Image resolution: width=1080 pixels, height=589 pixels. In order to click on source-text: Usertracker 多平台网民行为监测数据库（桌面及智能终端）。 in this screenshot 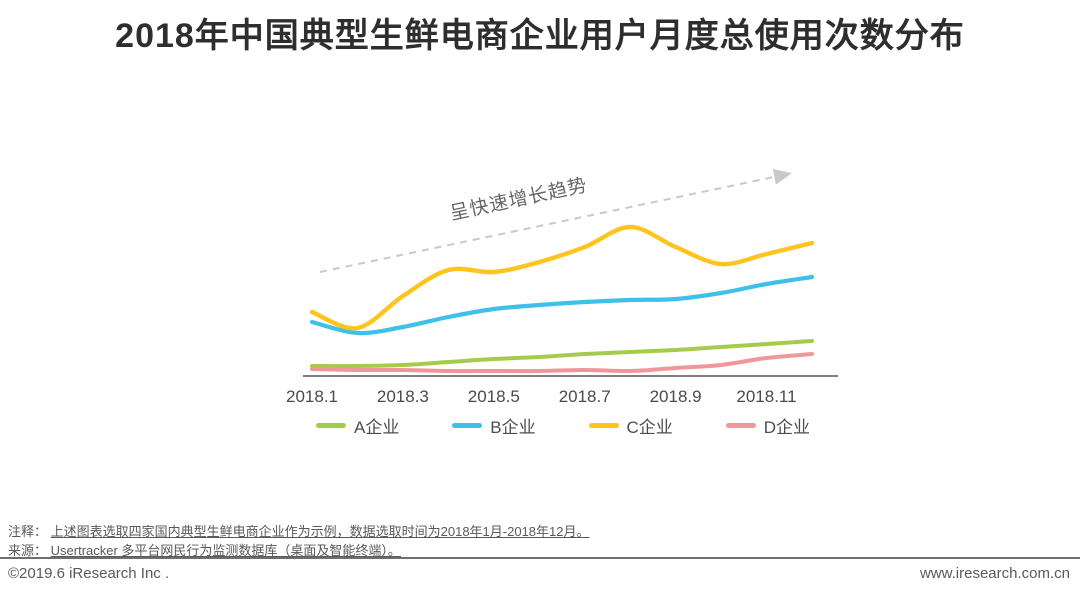, I will do `click(225, 550)`.